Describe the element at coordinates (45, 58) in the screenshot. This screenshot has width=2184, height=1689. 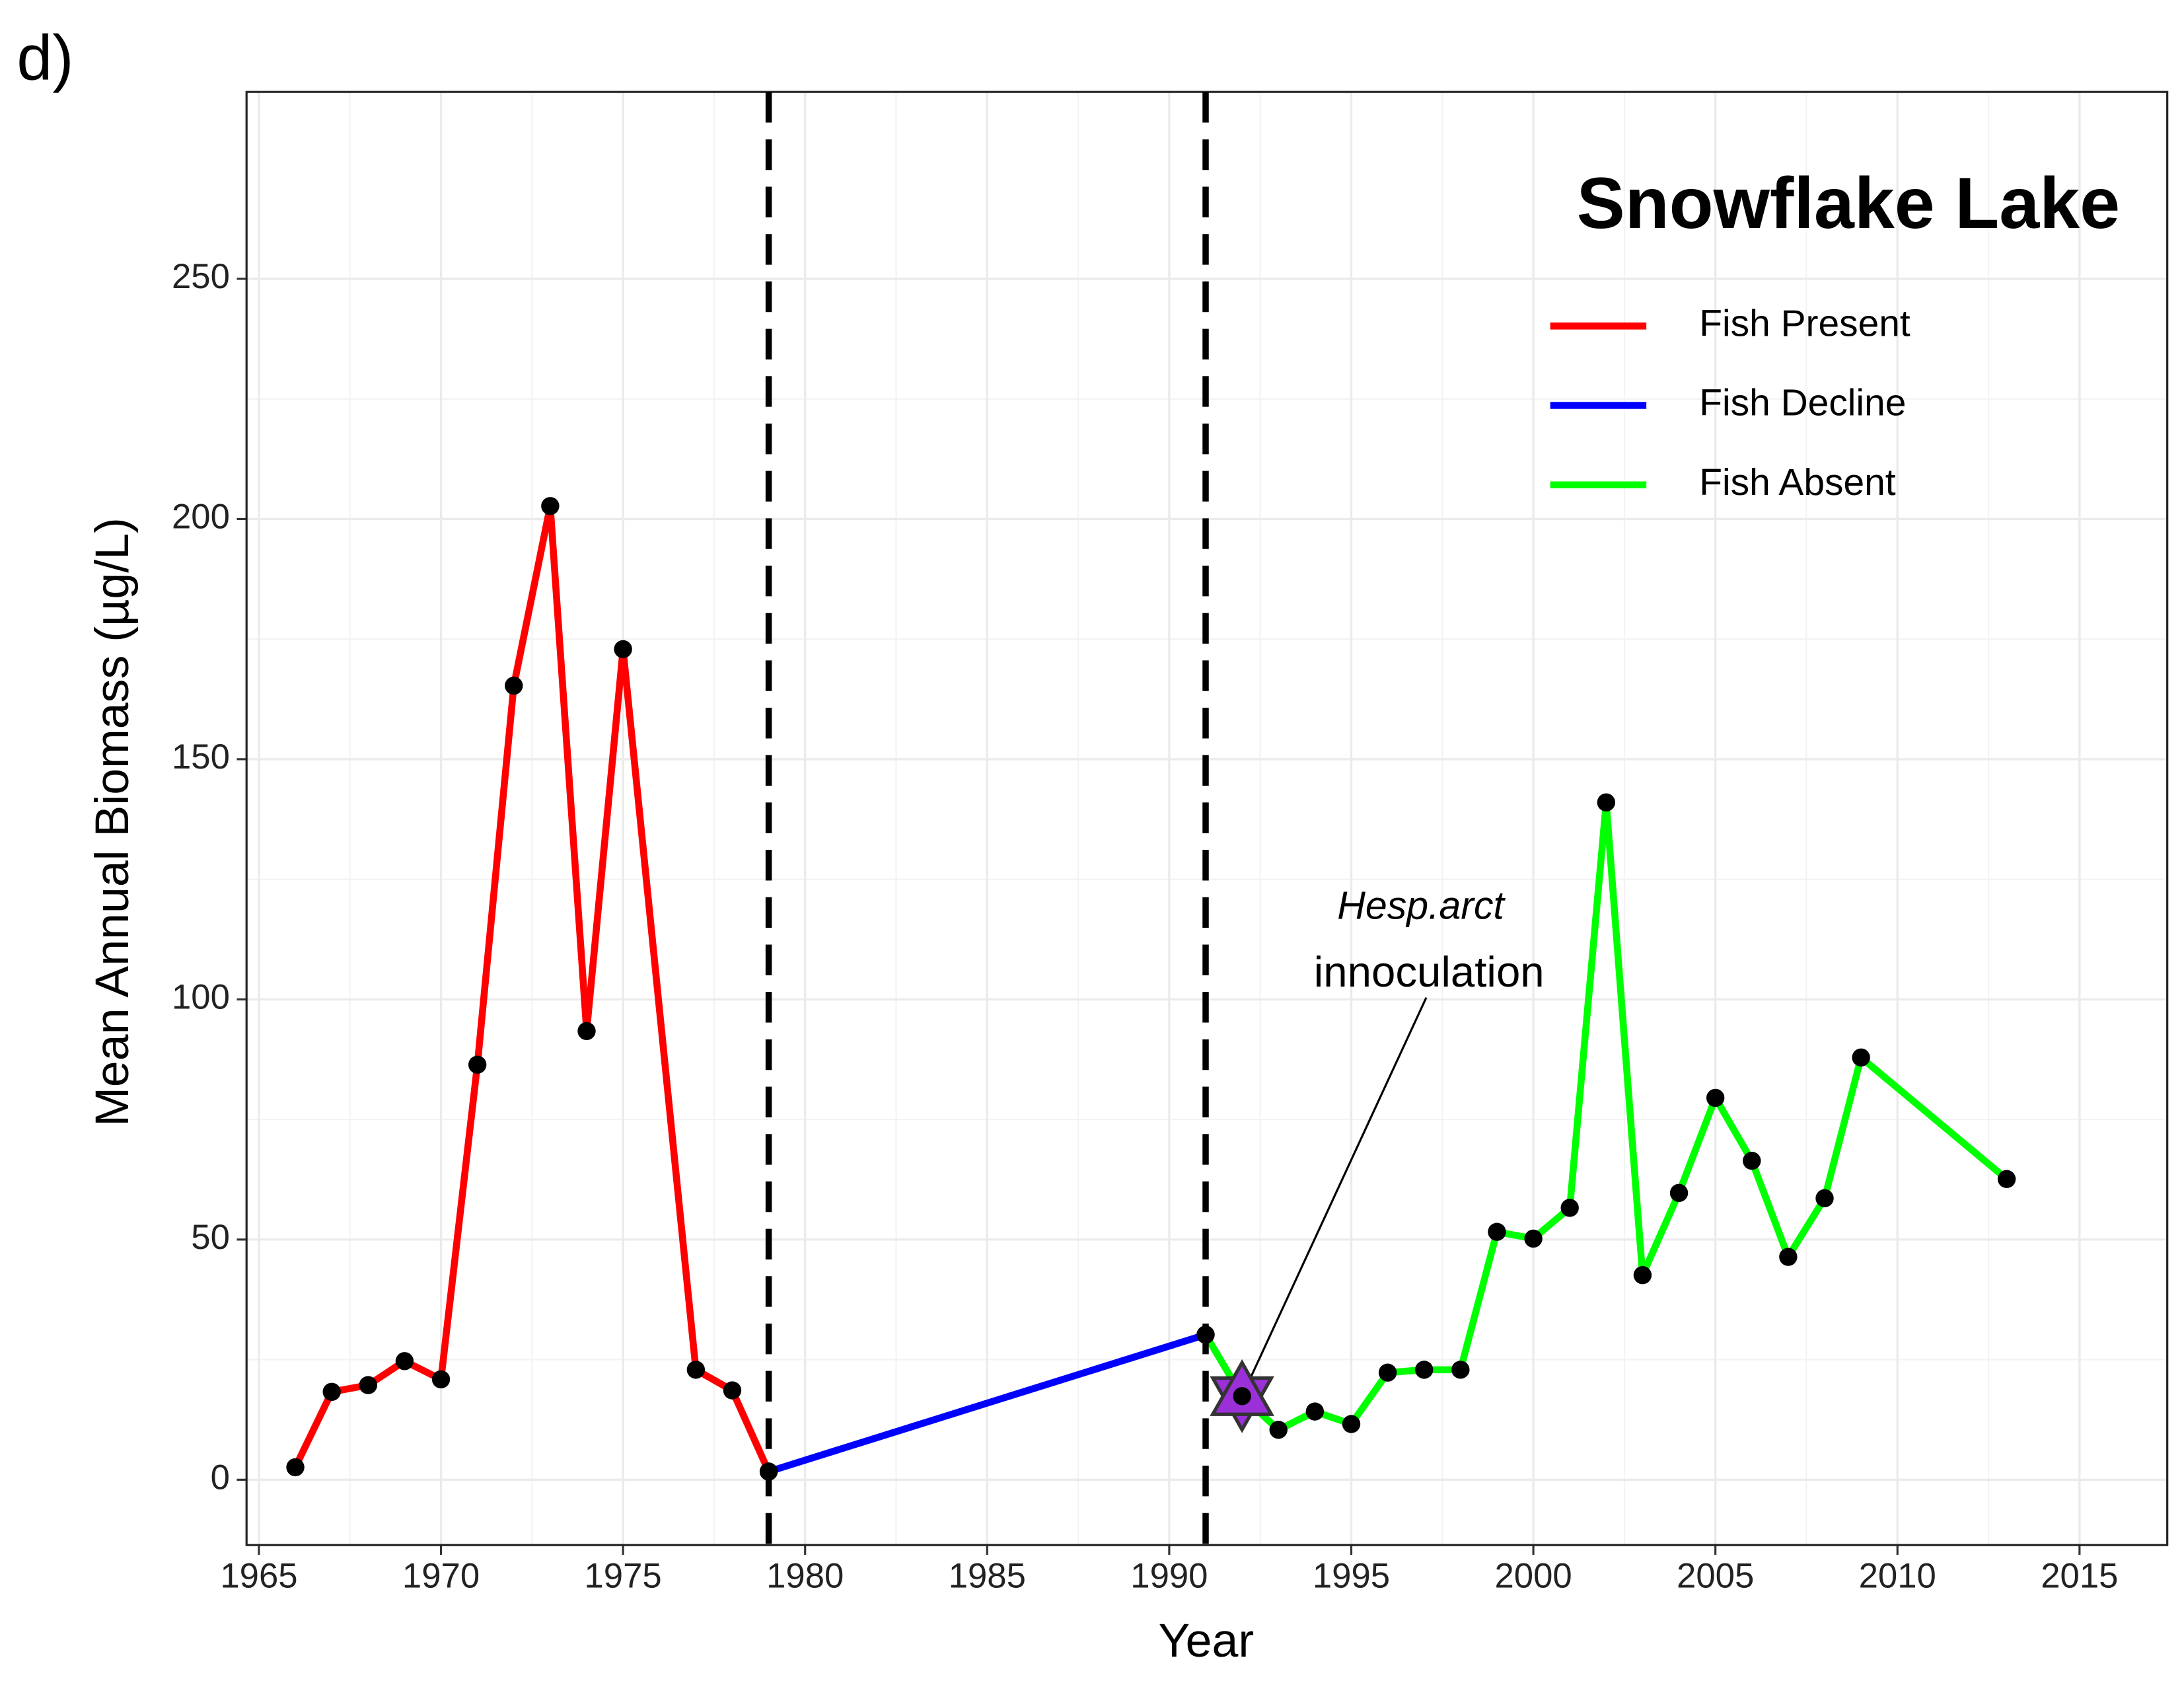
I see `panel-label: d)` at that location.